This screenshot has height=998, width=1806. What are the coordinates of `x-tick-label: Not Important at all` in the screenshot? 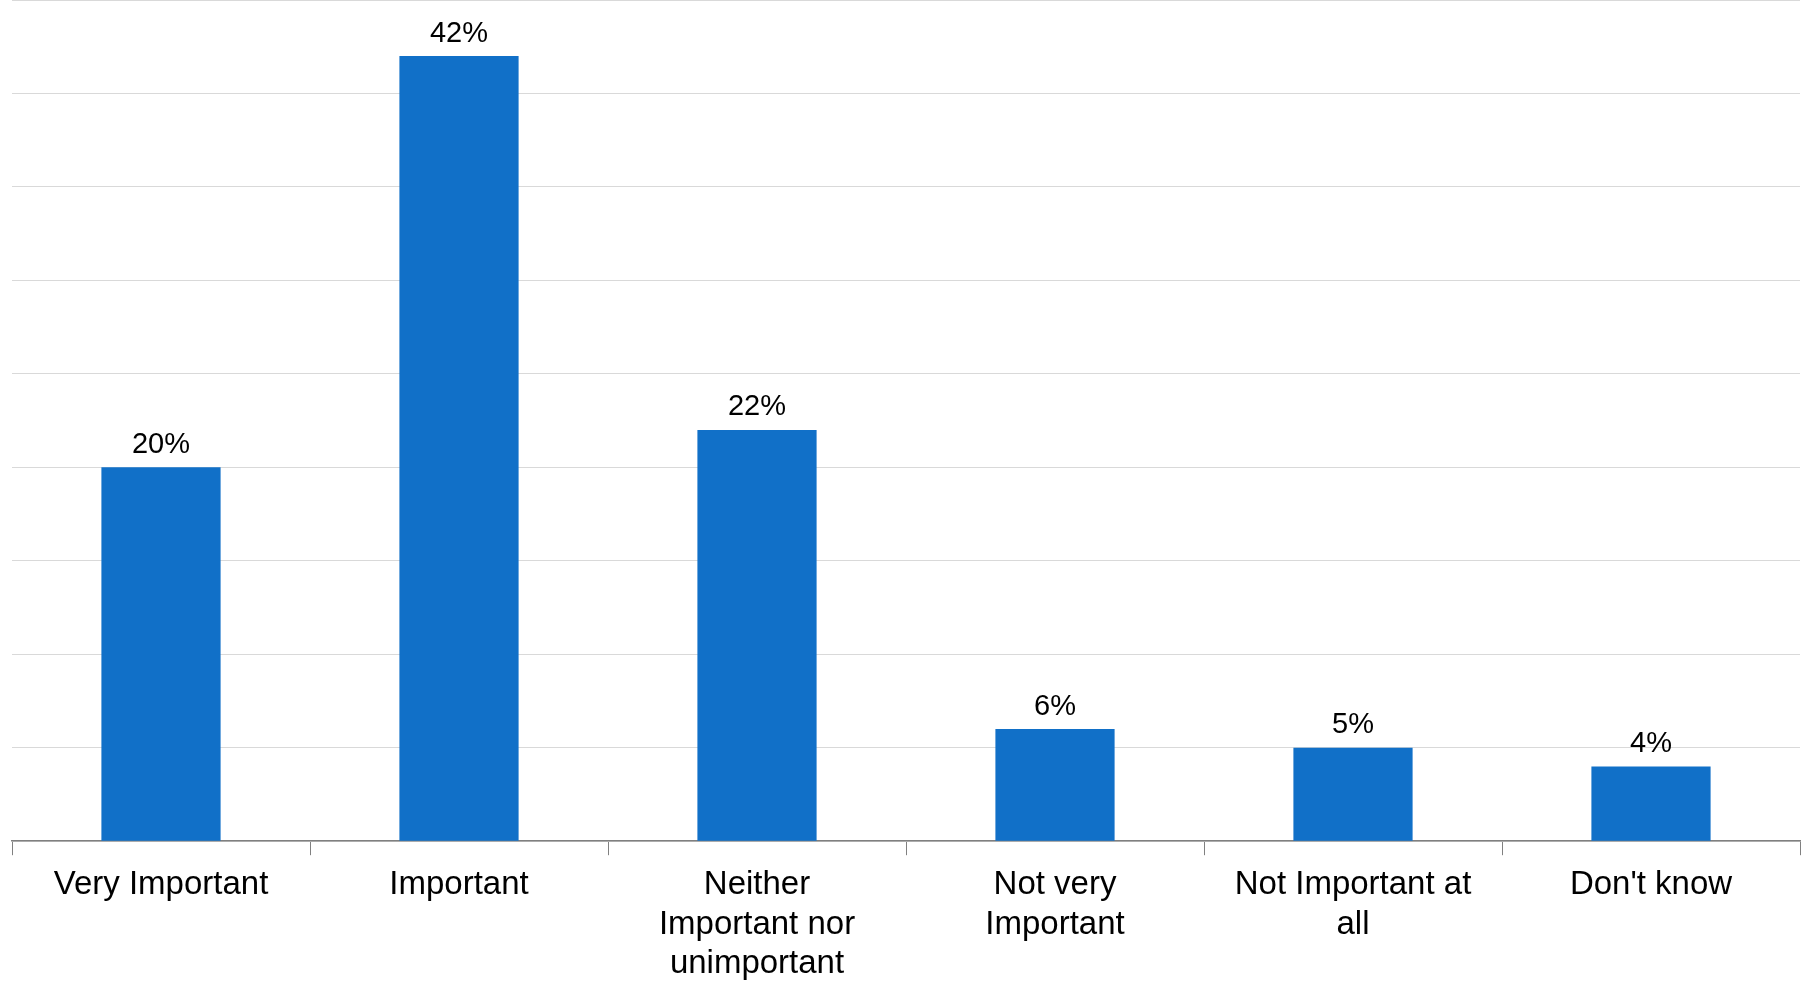 It's located at (1353, 902).